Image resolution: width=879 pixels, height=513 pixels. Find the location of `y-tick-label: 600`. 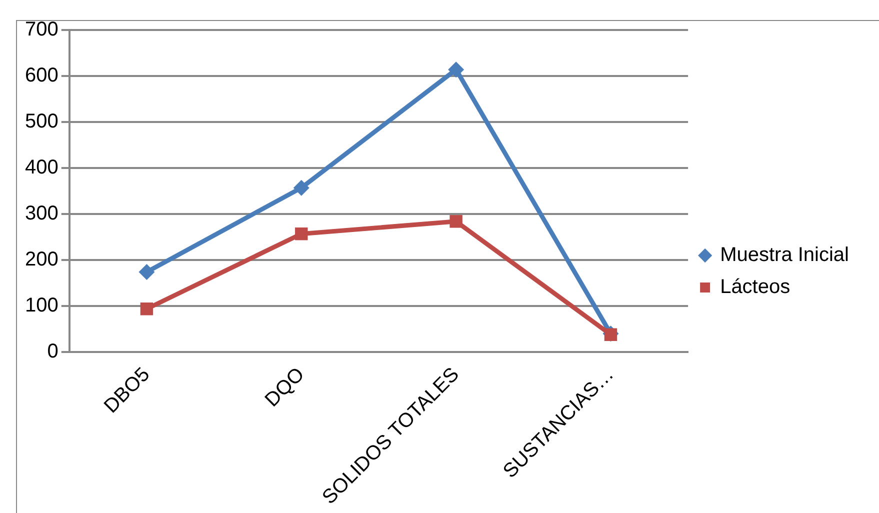

y-tick-label: 600 is located at coordinates (41, 75).